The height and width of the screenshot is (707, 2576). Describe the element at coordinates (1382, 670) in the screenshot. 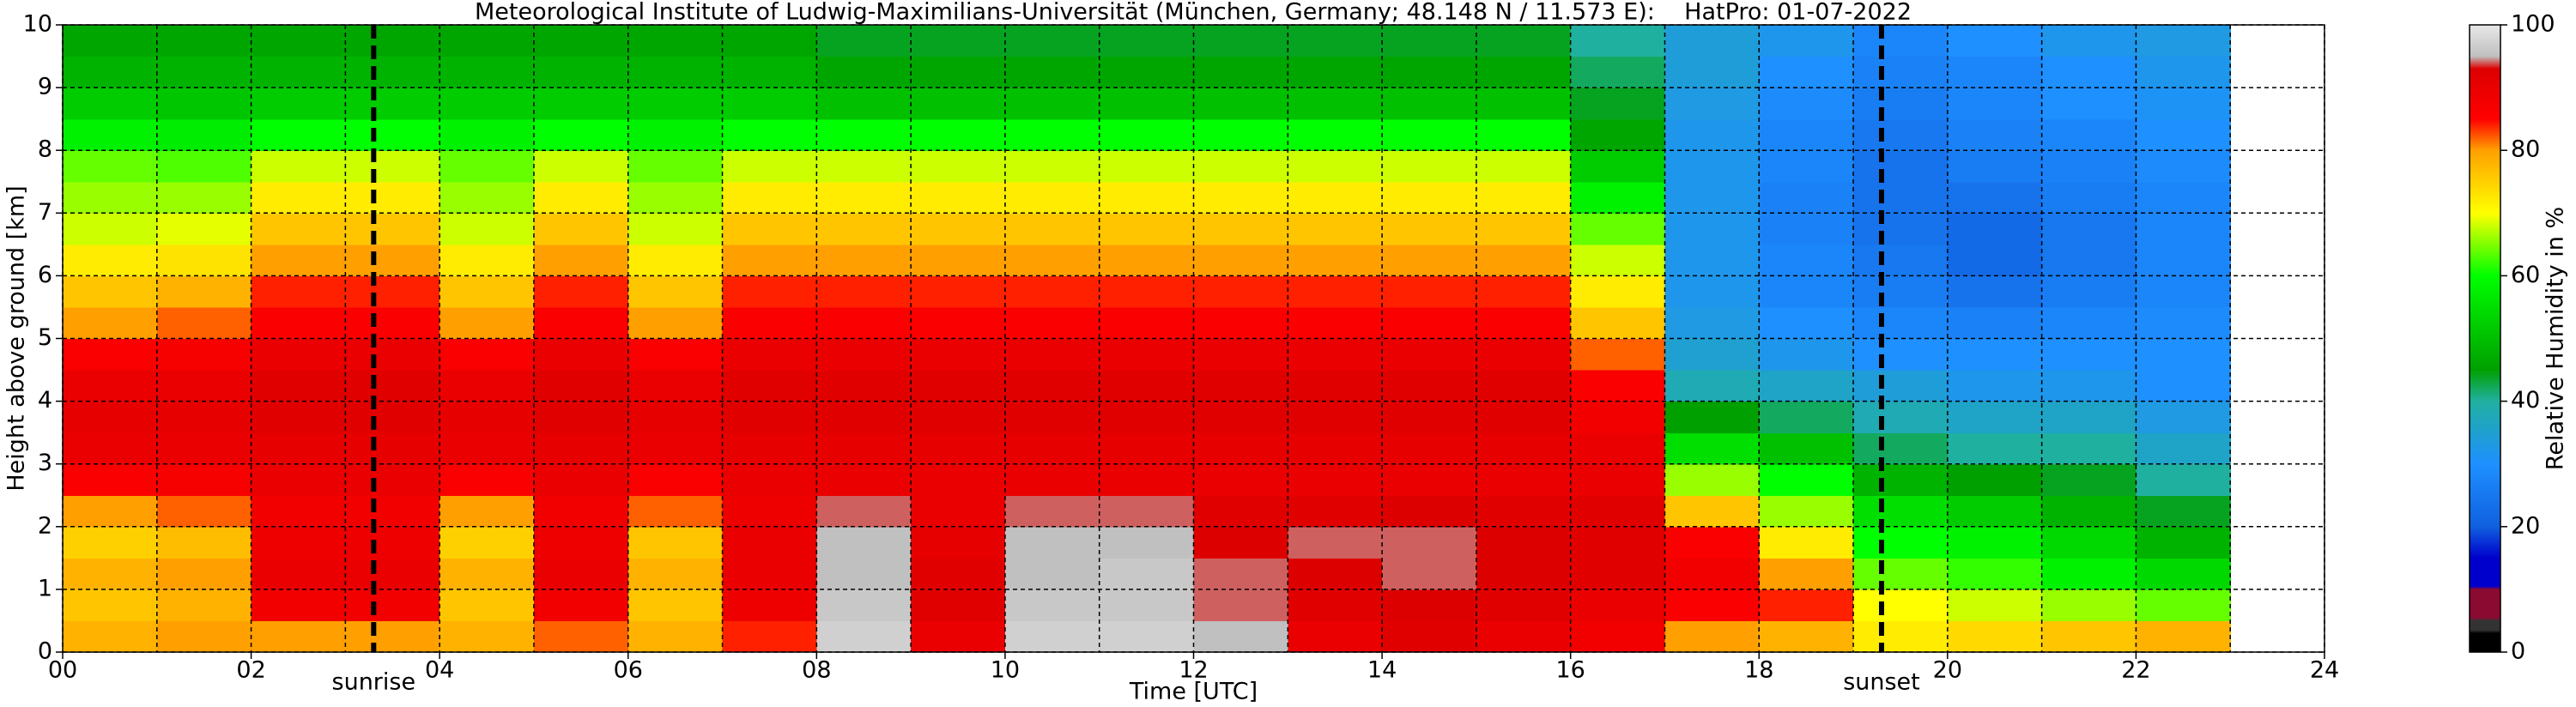

I see `x-tick-label: 14` at that location.